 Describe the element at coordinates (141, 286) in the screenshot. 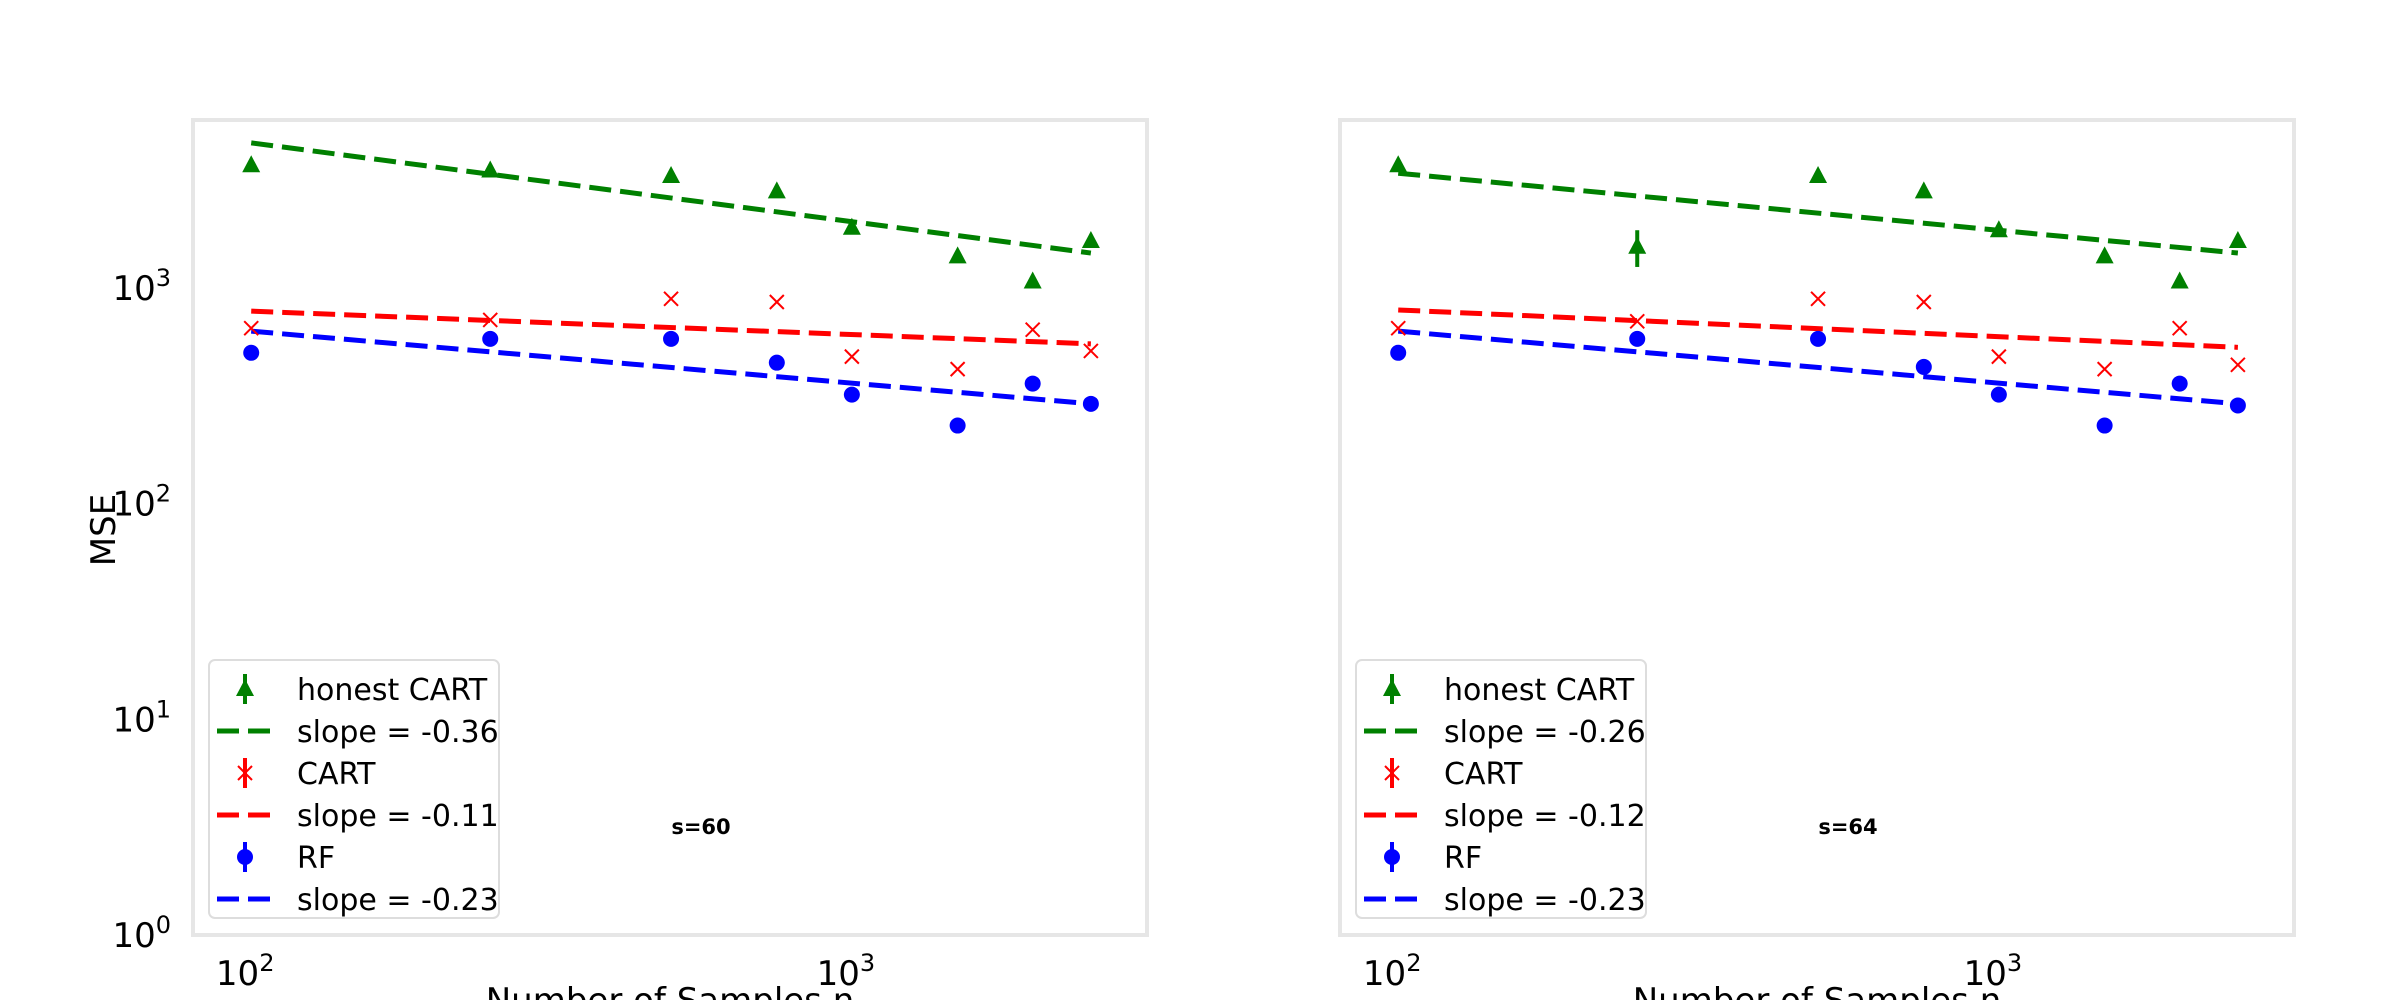

I see `y-tick-label: 10³` at that location.